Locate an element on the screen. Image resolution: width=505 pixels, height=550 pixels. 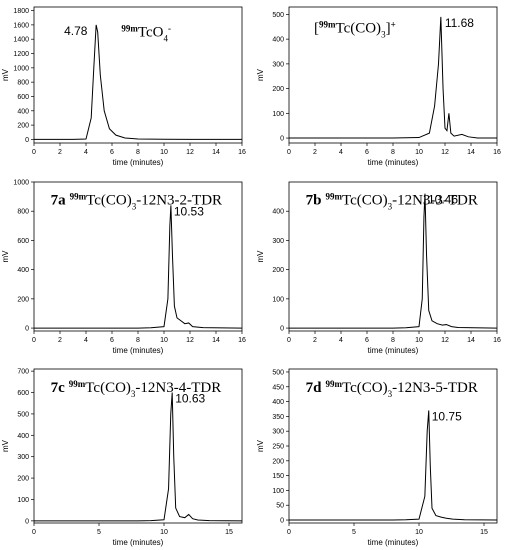
y-tick-label: 1200 is located at coordinates (21, 54).